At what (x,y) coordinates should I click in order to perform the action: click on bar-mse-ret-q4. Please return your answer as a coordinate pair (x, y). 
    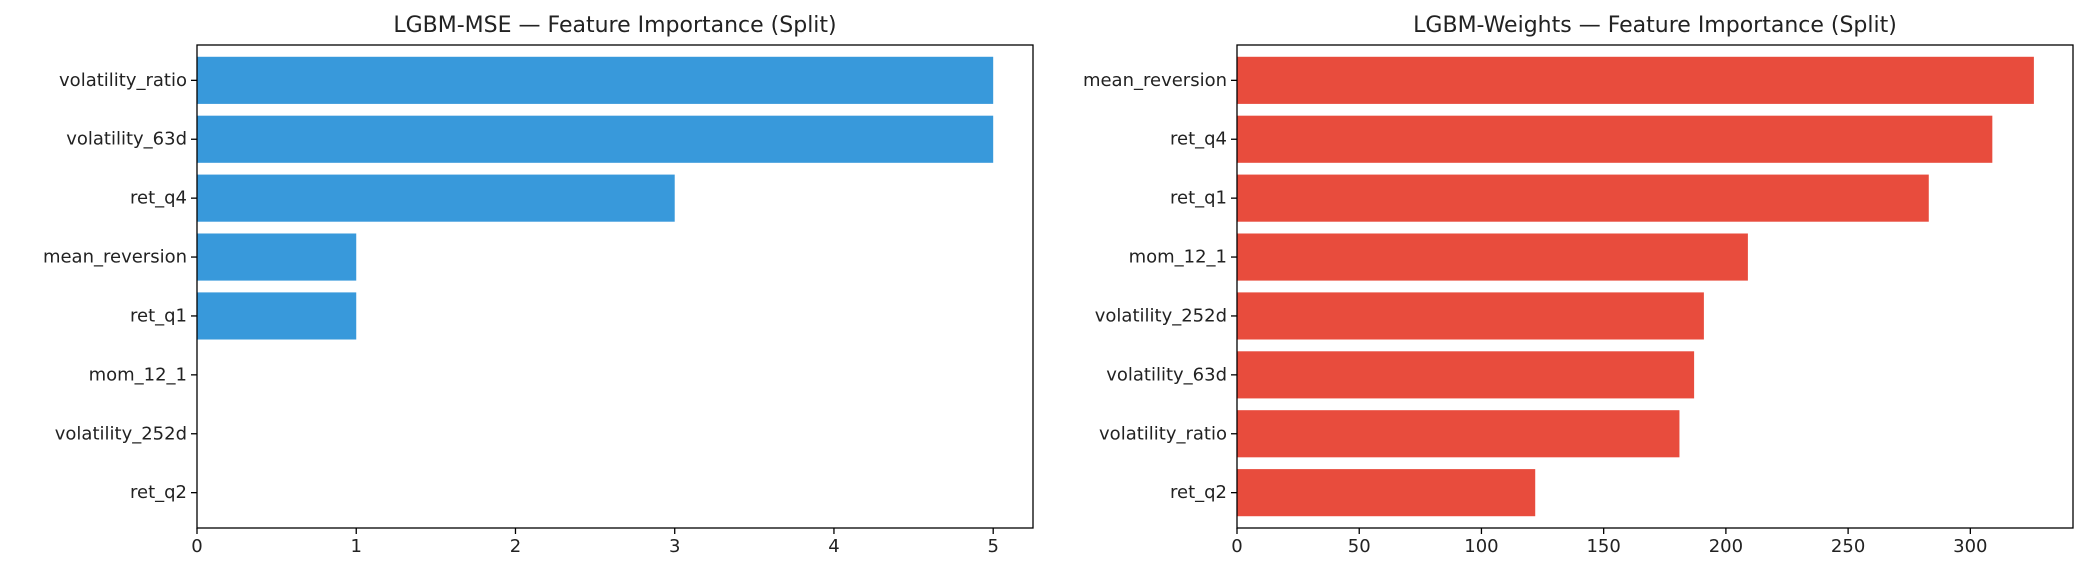
    Looking at the image, I should click on (436, 198).